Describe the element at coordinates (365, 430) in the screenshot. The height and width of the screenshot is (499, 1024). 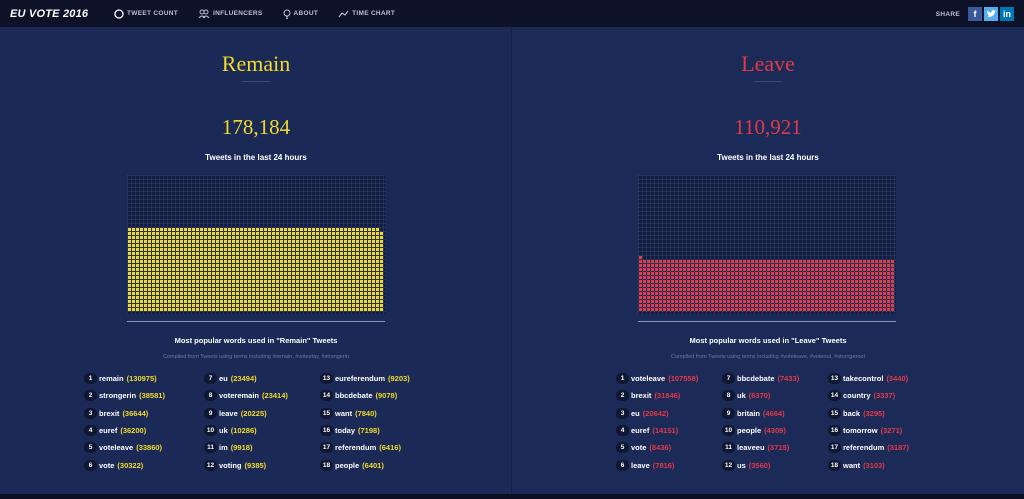
I see `remain-word-item: 16 today (7198)` at that location.